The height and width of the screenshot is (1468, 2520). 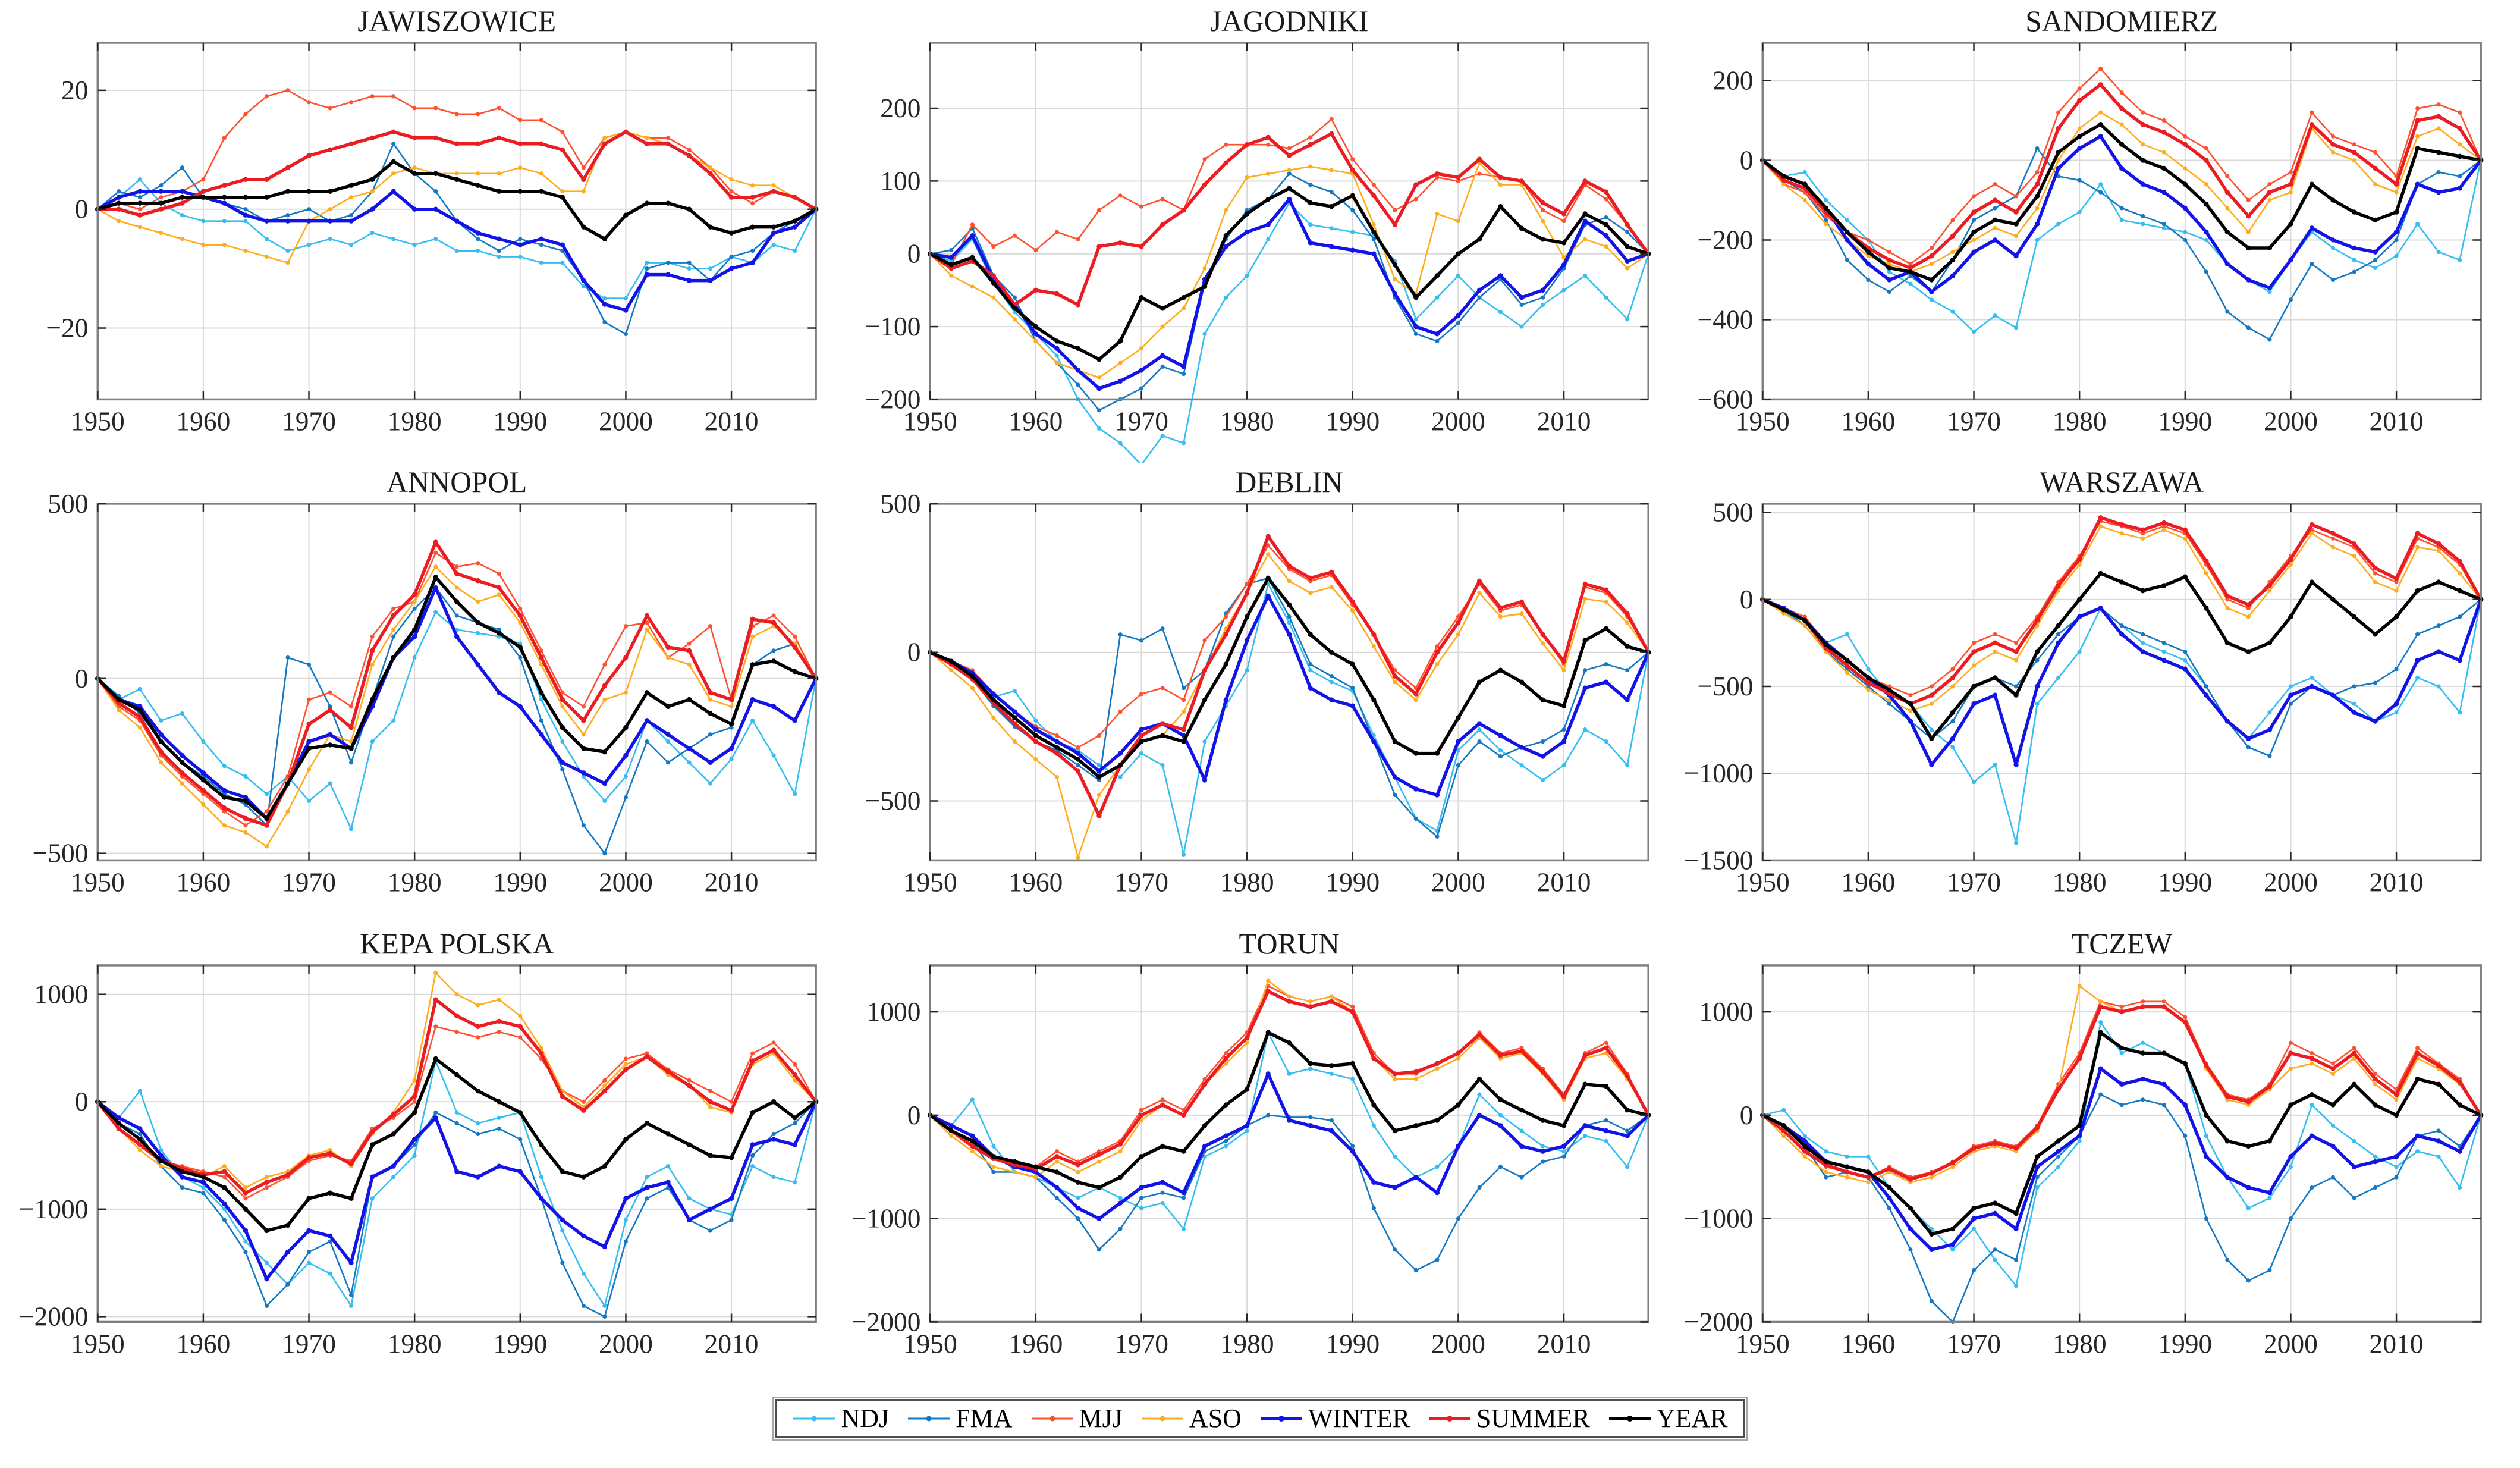 What do you see at coordinates (1629, 1419) in the screenshot?
I see `legend-swatch-year` at bounding box center [1629, 1419].